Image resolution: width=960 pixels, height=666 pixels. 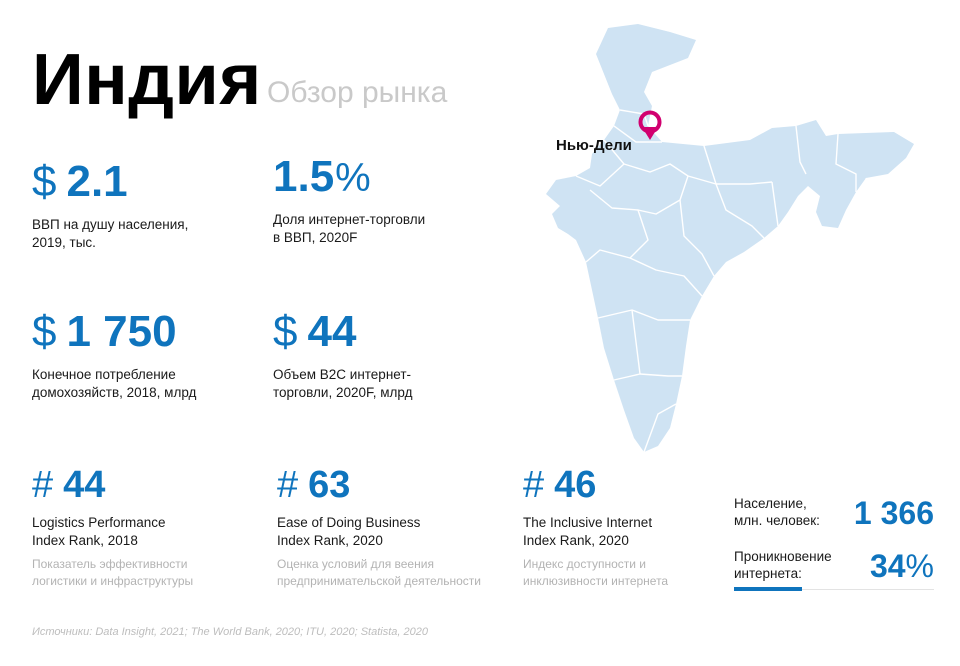 I want to click on stat-caption: Доля интернет-торговли в ВВП, 2020F, so click(x=349, y=228).